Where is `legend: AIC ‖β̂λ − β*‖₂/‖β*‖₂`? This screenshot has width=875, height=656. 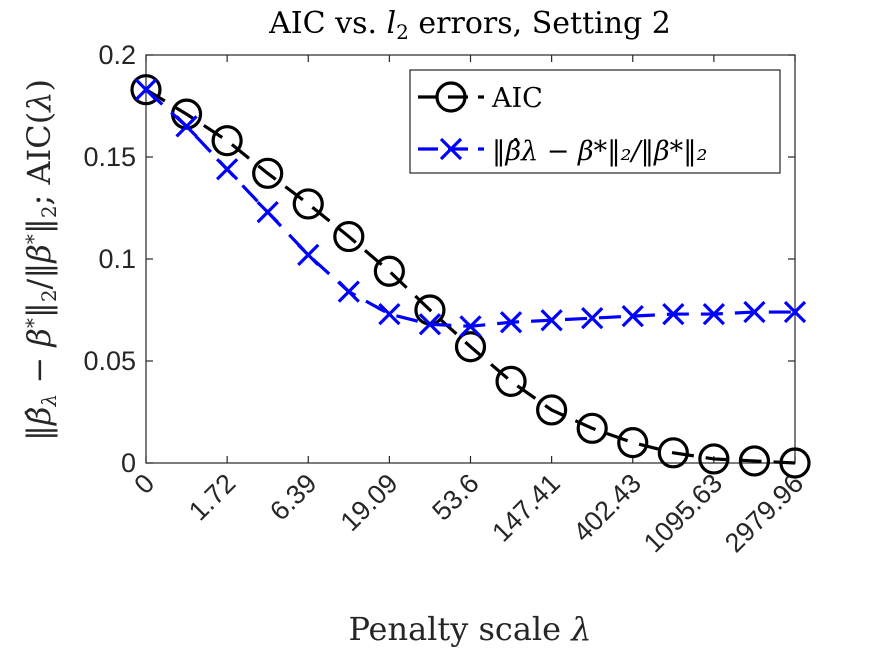 legend: AIC ‖β̂λ − β*‖₂/‖β*‖₂ is located at coordinates (595, 121).